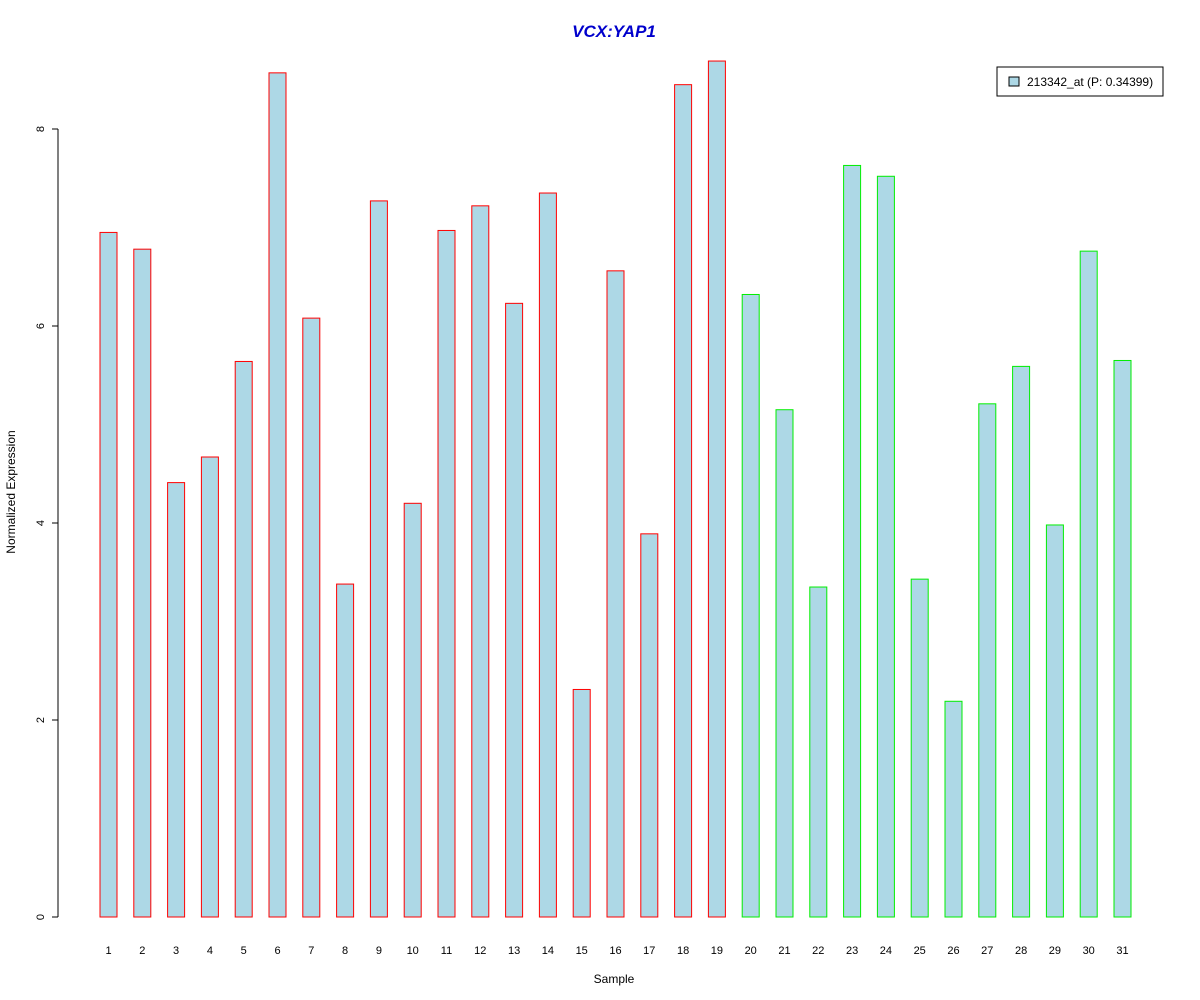 Image resolution: width=1200 pixels, height=1000 pixels. What do you see at coordinates (614, 979) in the screenshot?
I see `x-axis-label: Sample` at bounding box center [614, 979].